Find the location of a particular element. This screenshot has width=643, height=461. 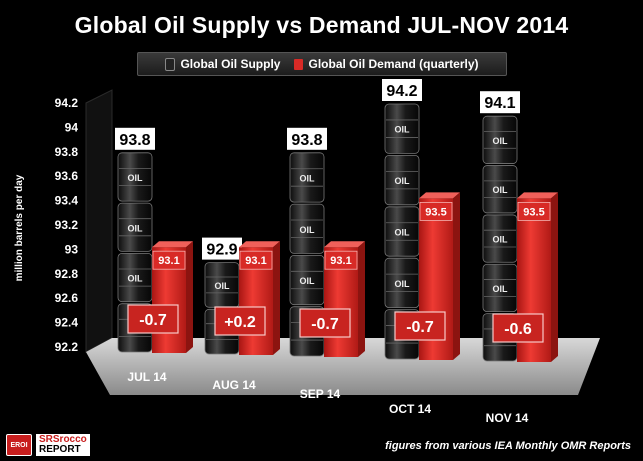

barrel-icon is located at coordinates (170, 64).